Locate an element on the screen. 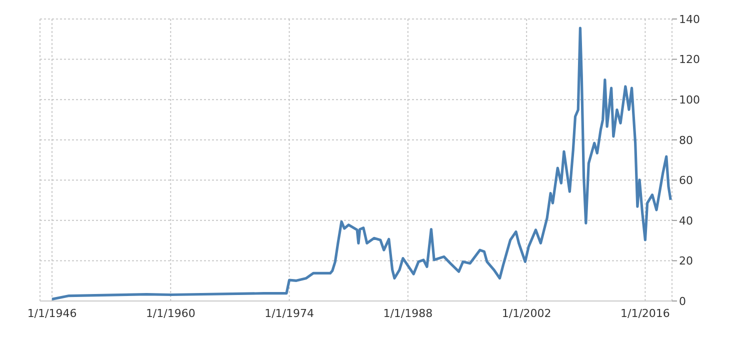 The height and width of the screenshot is (340, 730). y-tick-label: 40 is located at coordinates (686, 221).